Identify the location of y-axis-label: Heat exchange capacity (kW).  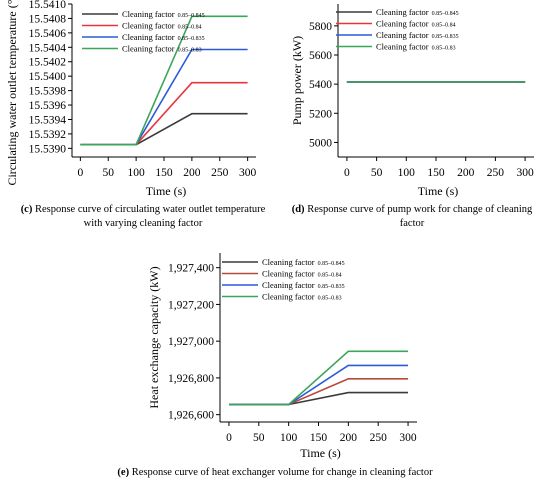
(154, 337).